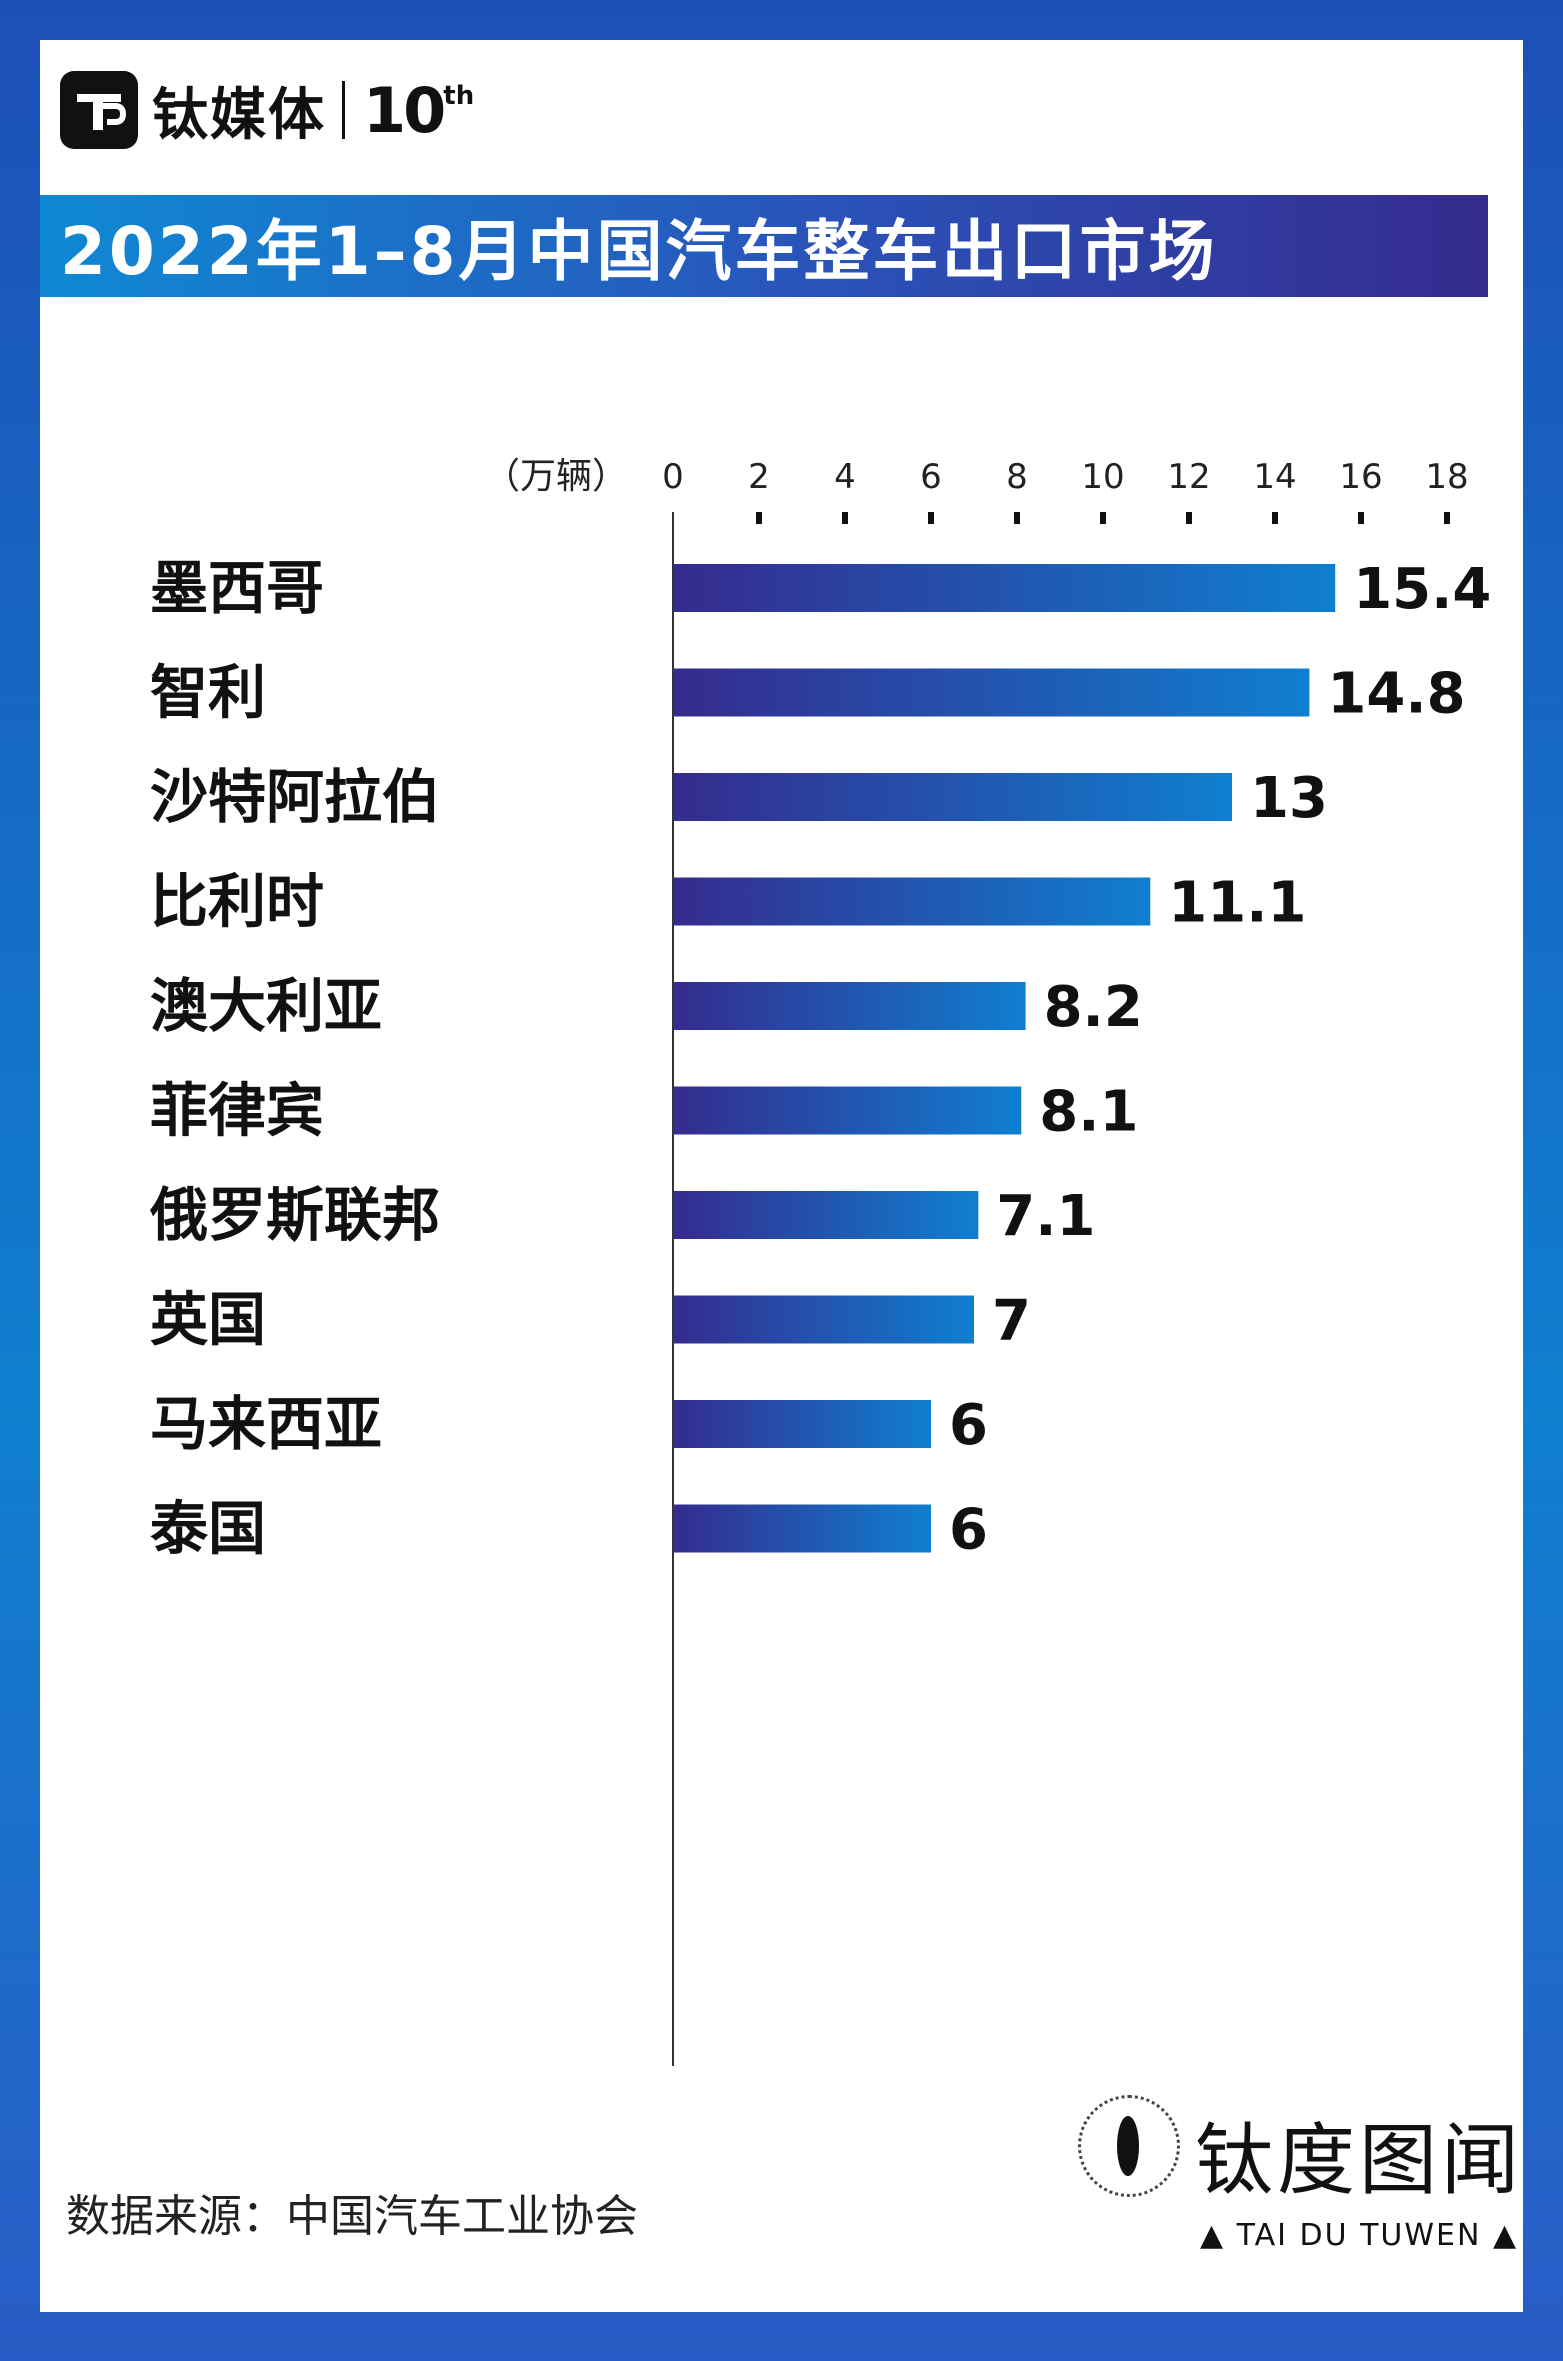 The height and width of the screenshot is (2361, 1563). Describe the element at coordinates (1422, 589) in the screenshot. I see `value-label: 15.4` at that location.